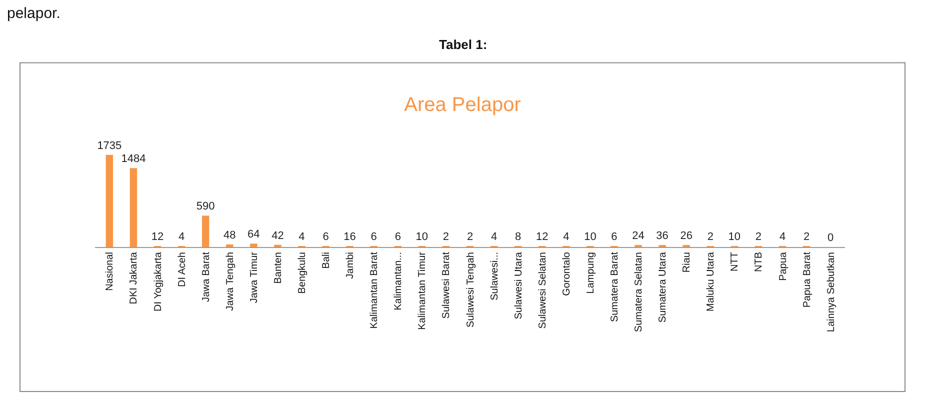 The image size is (925, 394). What do you see at coordinates (254, 277) in the screenshot?
I see `x-tick-label: Jawa Timur` at bounding box center [254, 277].